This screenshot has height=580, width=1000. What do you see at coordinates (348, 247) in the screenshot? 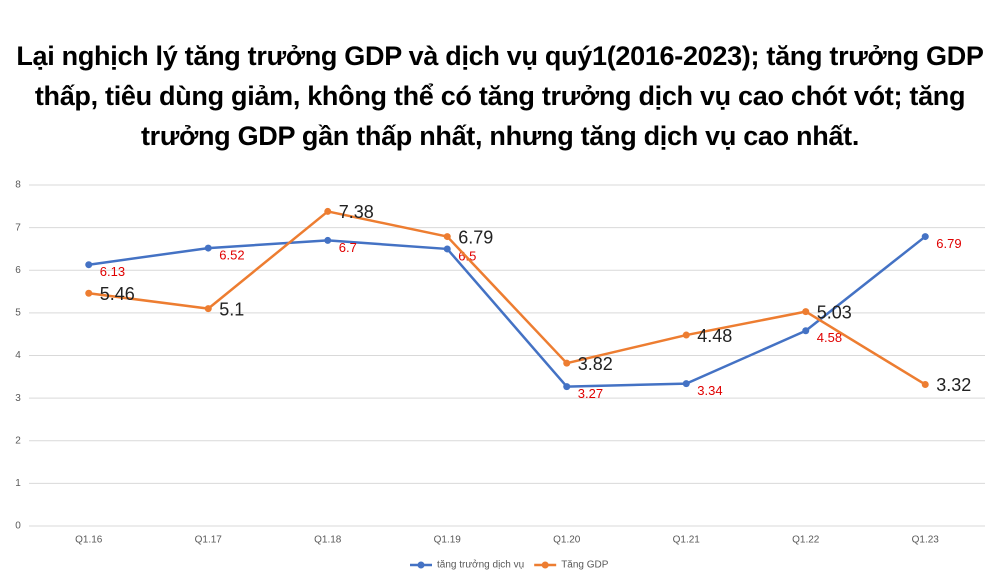
I see `data-label: 6.7` at bounding box center [348, 247].